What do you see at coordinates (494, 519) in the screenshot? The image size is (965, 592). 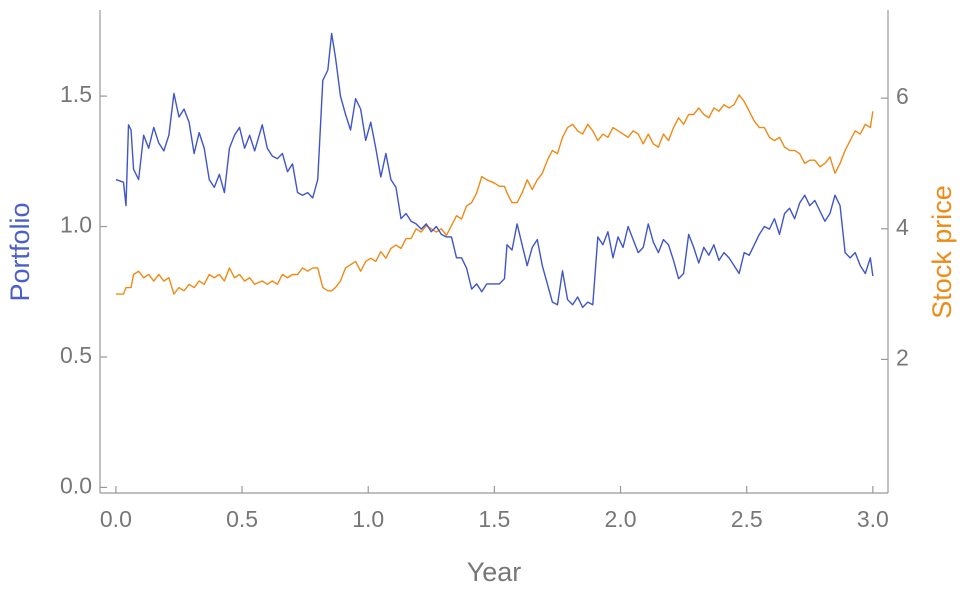 I see `x-tick-label: 1.5` at bounding box center [494, 519].